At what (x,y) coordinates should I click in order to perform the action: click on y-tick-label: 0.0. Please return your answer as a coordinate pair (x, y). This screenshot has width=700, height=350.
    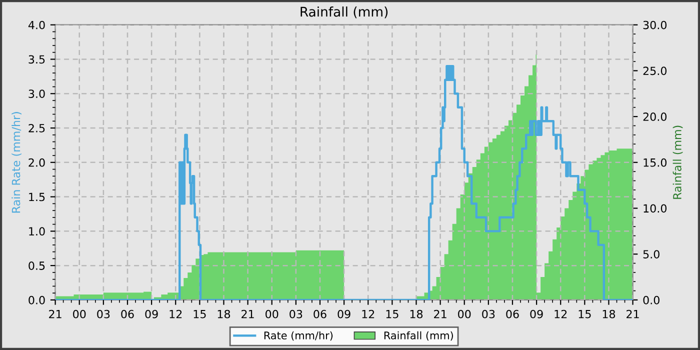
    Looking at the image, I should click on (36, 300).